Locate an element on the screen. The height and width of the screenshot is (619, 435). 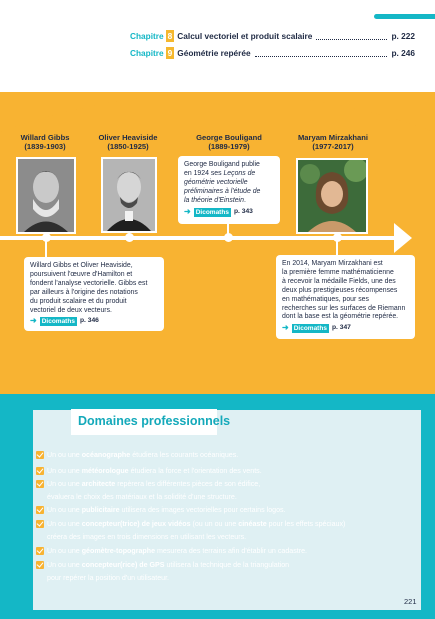
item-profession: concepteur(trice) de jeux vidéos is located at coordinates (136, 524).